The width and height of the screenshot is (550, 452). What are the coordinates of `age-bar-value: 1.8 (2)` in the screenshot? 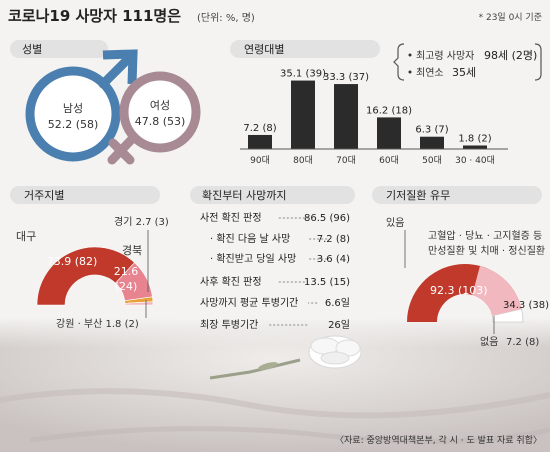 It's located at (474, 138).